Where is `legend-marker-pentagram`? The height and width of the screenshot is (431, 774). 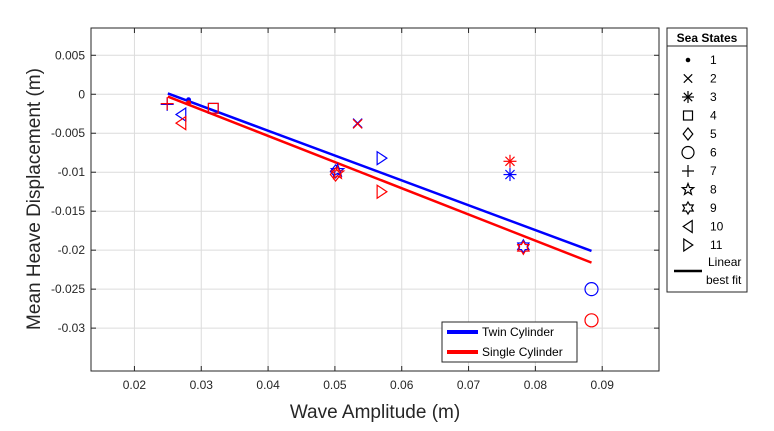 legend-marker-pentagram is located at coordinates (688, 188).